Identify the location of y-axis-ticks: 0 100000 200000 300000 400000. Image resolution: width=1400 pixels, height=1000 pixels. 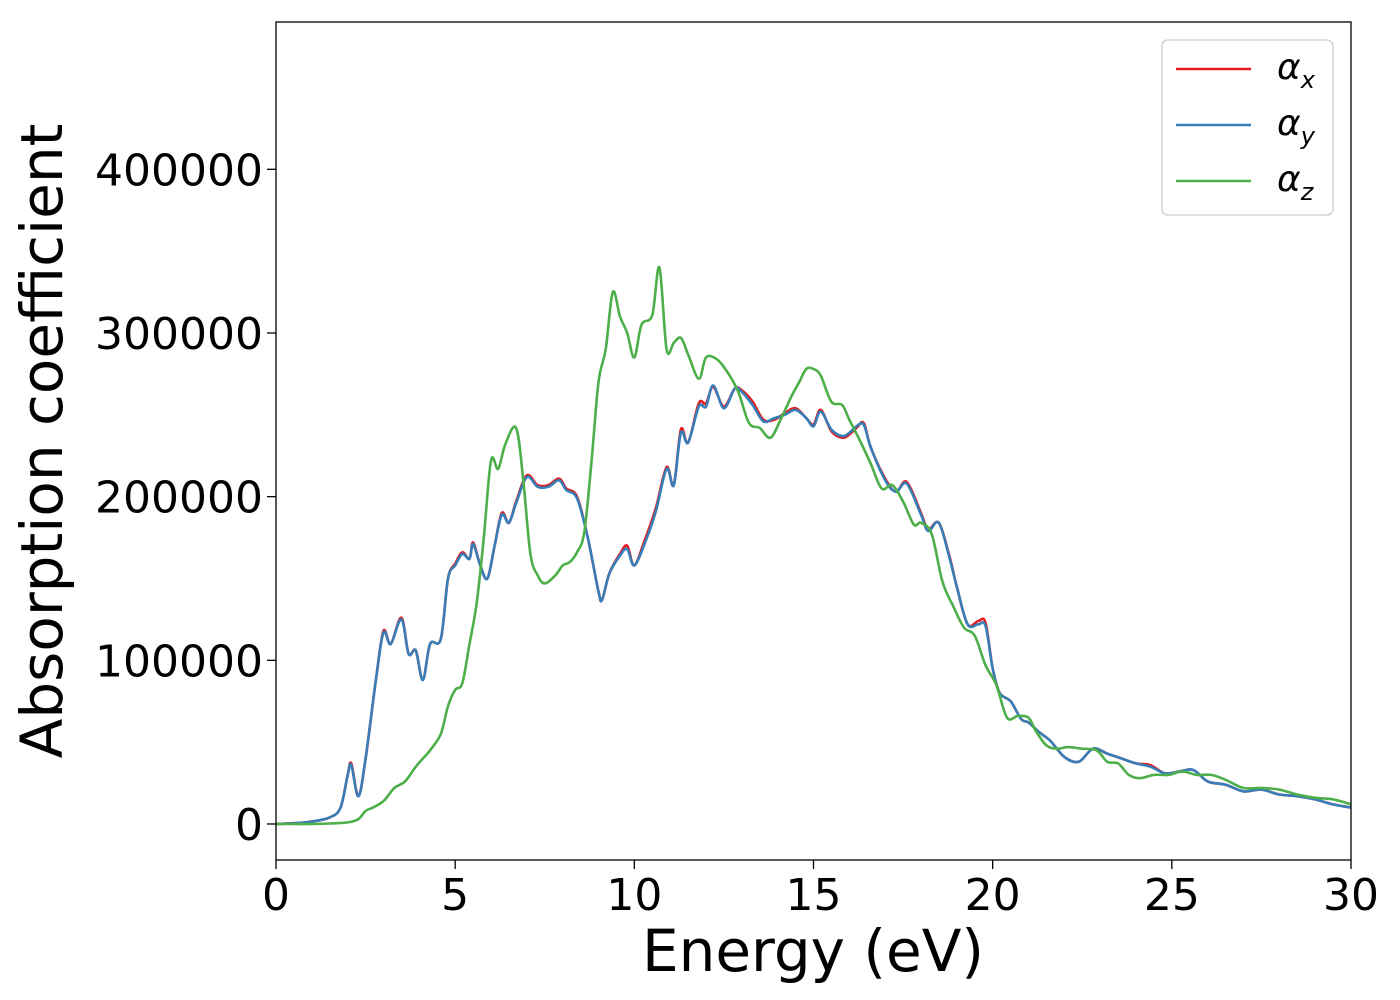
(185, 498).